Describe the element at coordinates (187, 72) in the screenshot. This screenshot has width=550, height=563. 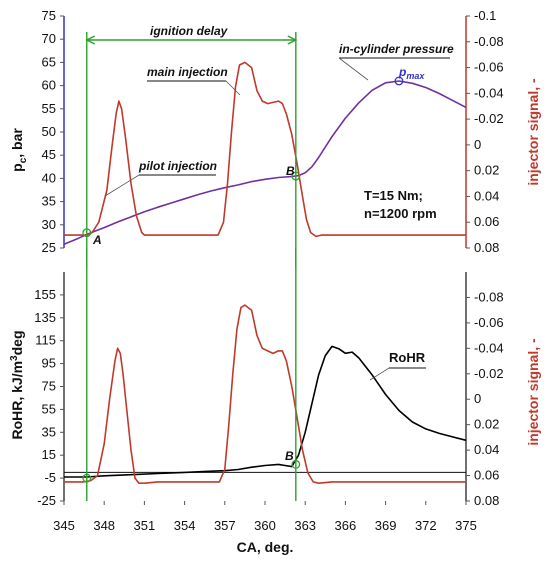
I see `main-injection-label: main injection` at that location.